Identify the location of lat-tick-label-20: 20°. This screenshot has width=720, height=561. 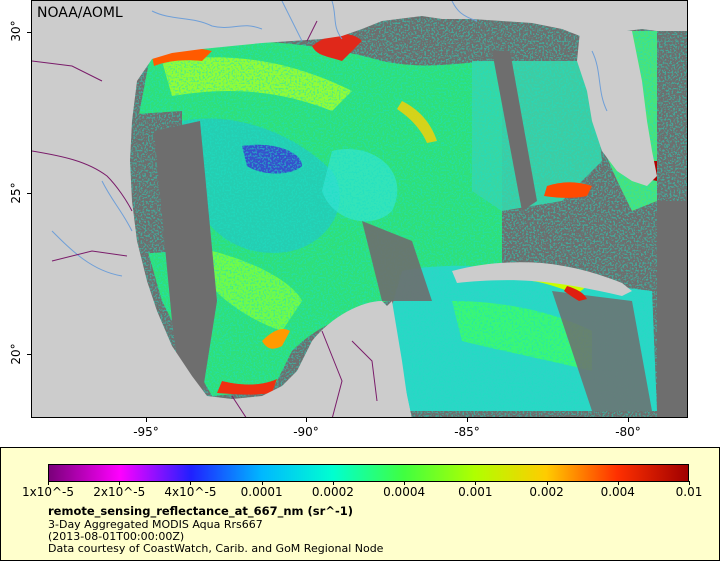
(16, 354).